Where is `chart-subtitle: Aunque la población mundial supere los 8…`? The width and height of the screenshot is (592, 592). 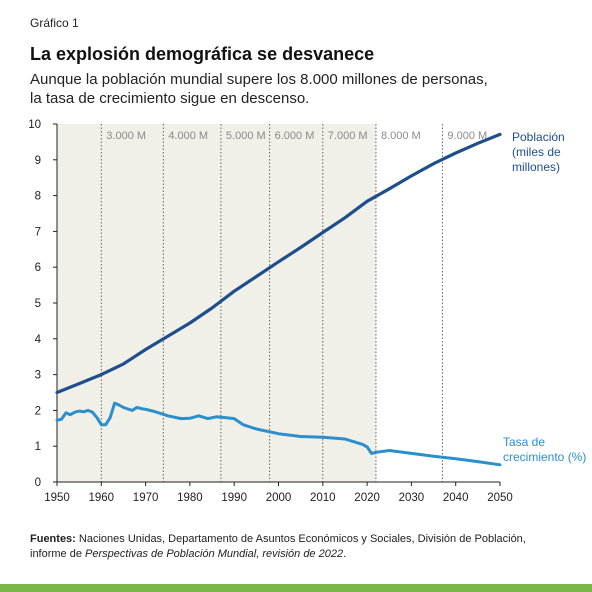
chart-subtitle: Aunque la población mundial supere los 8… is located at coordinates (300, 89).